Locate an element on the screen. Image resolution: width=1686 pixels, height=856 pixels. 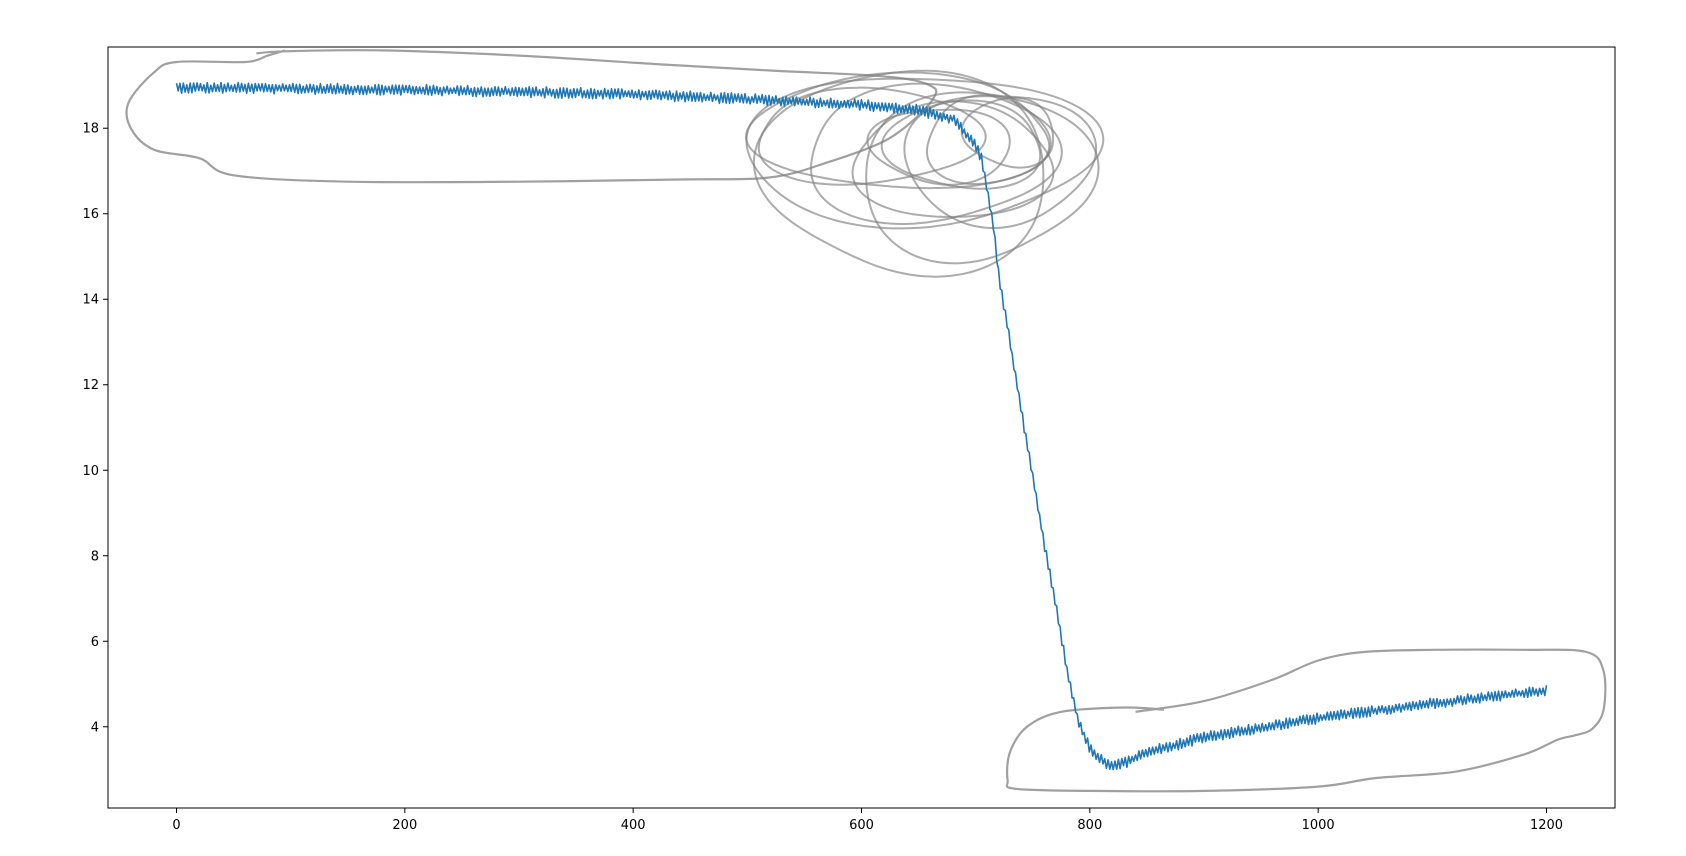
y-tick-label: 12 is located at coordinates (90, 385).